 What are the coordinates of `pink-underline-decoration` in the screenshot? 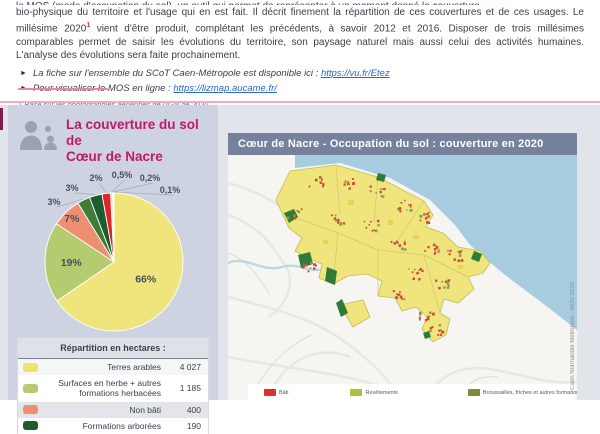 It's located at (63, 89).